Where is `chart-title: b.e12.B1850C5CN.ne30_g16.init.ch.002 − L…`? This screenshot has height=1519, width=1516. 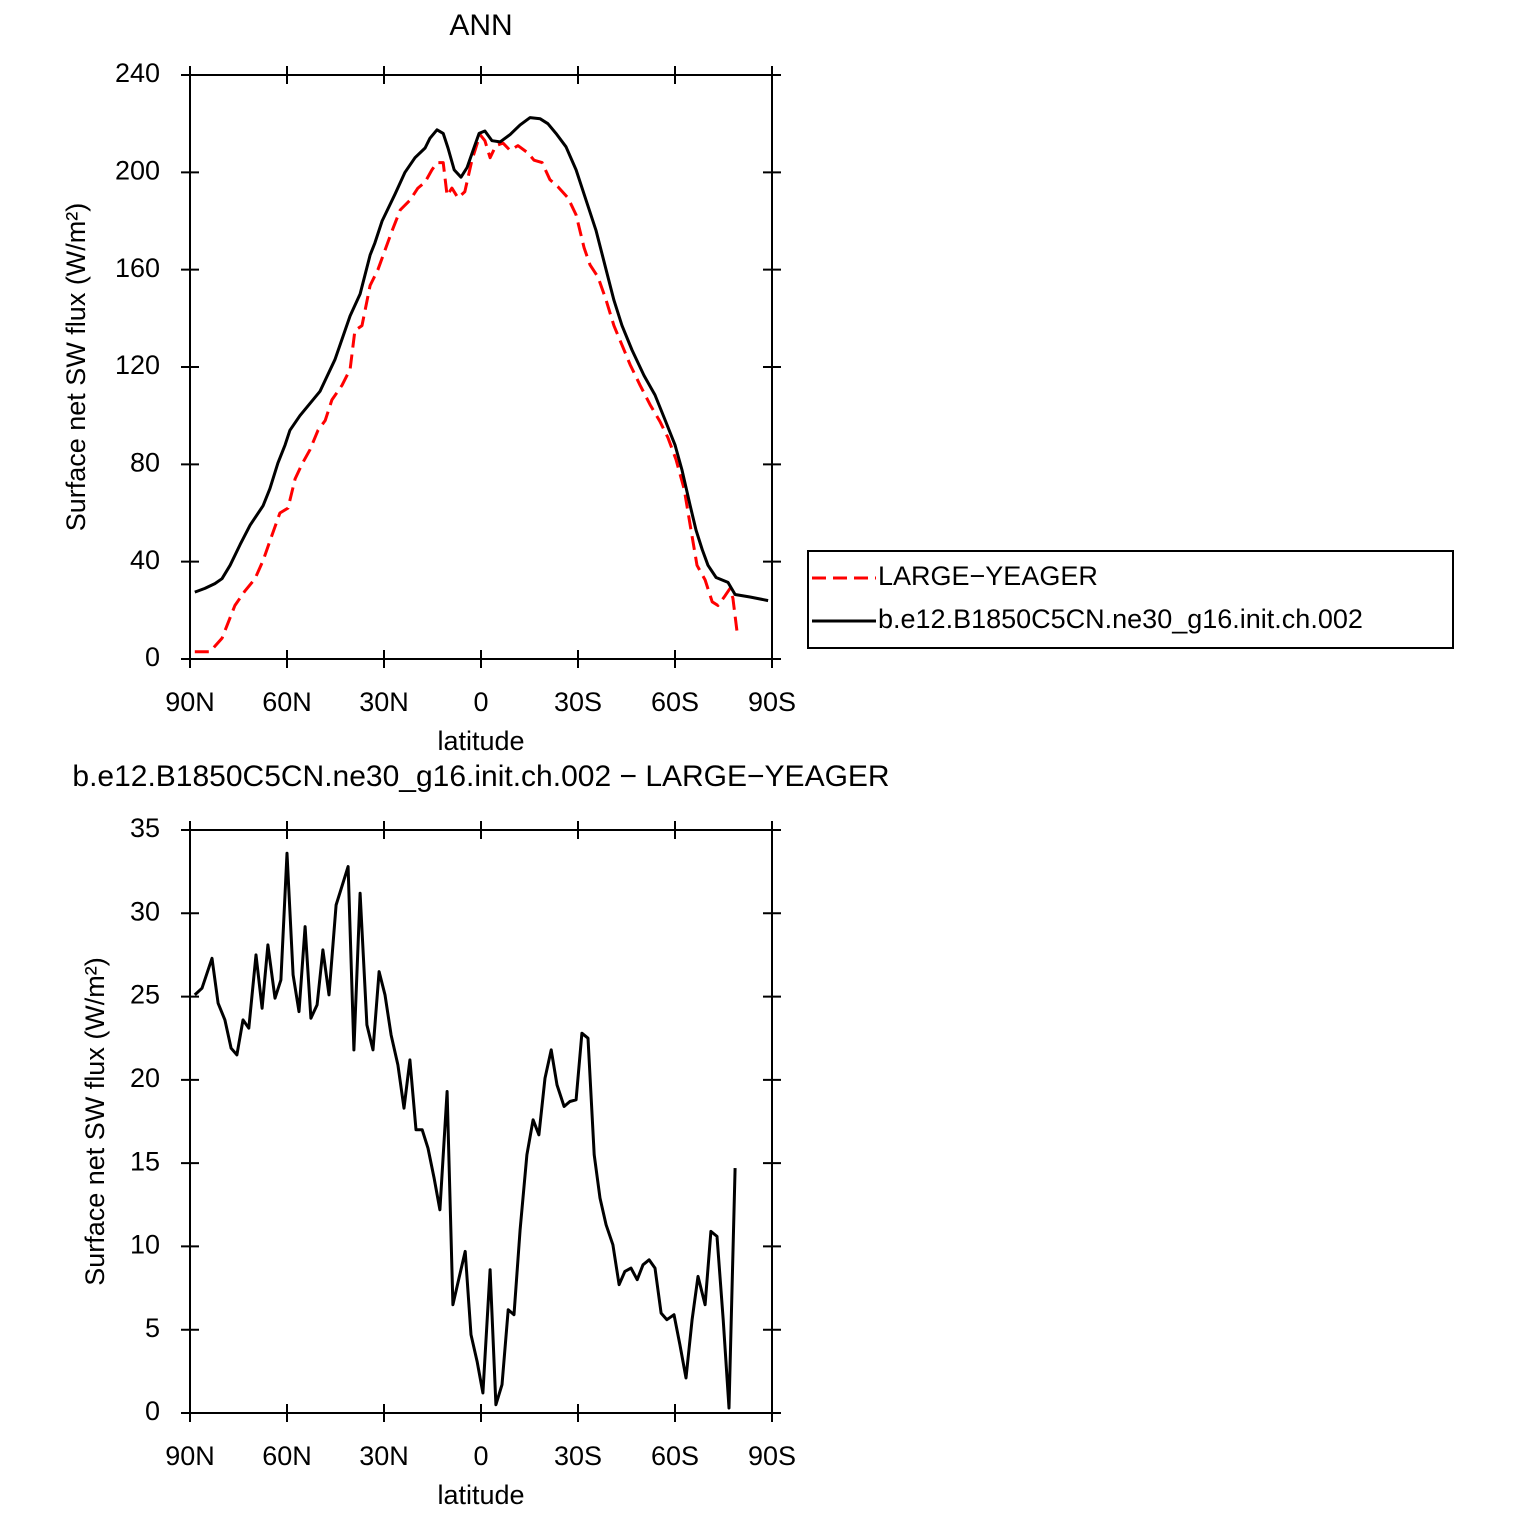 chart-title: b.e12.B1850C5CN.ne30_g16.init.ch.002 − L… is located at coordinates (480, 776).